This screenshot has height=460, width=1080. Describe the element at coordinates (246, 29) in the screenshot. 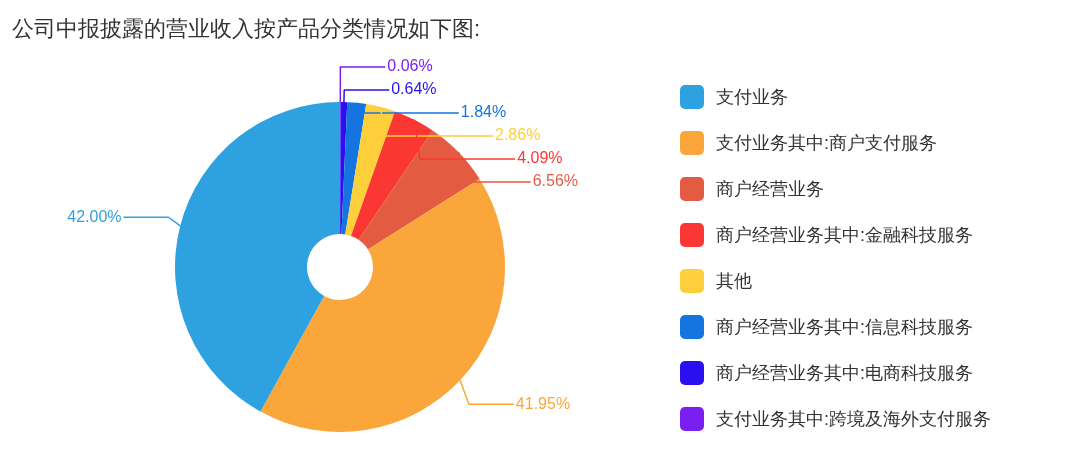

I see `chart-title: 公司中报披露的营业收入按产品分类情况如下图:` at that location.